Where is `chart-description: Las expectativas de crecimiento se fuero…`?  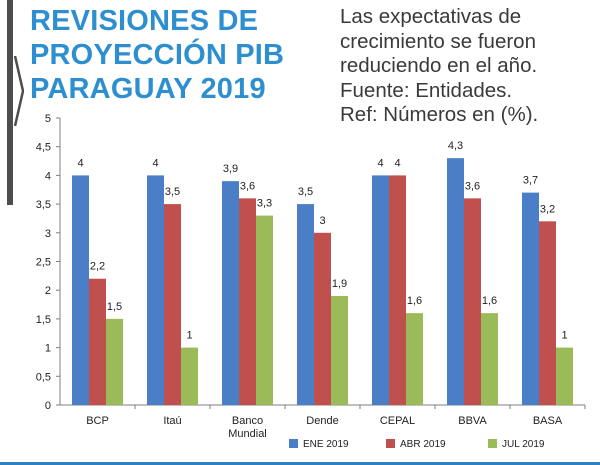 chart-description: Las expectativas de crecimiento se fuero… is located at coordinates (439, 66).